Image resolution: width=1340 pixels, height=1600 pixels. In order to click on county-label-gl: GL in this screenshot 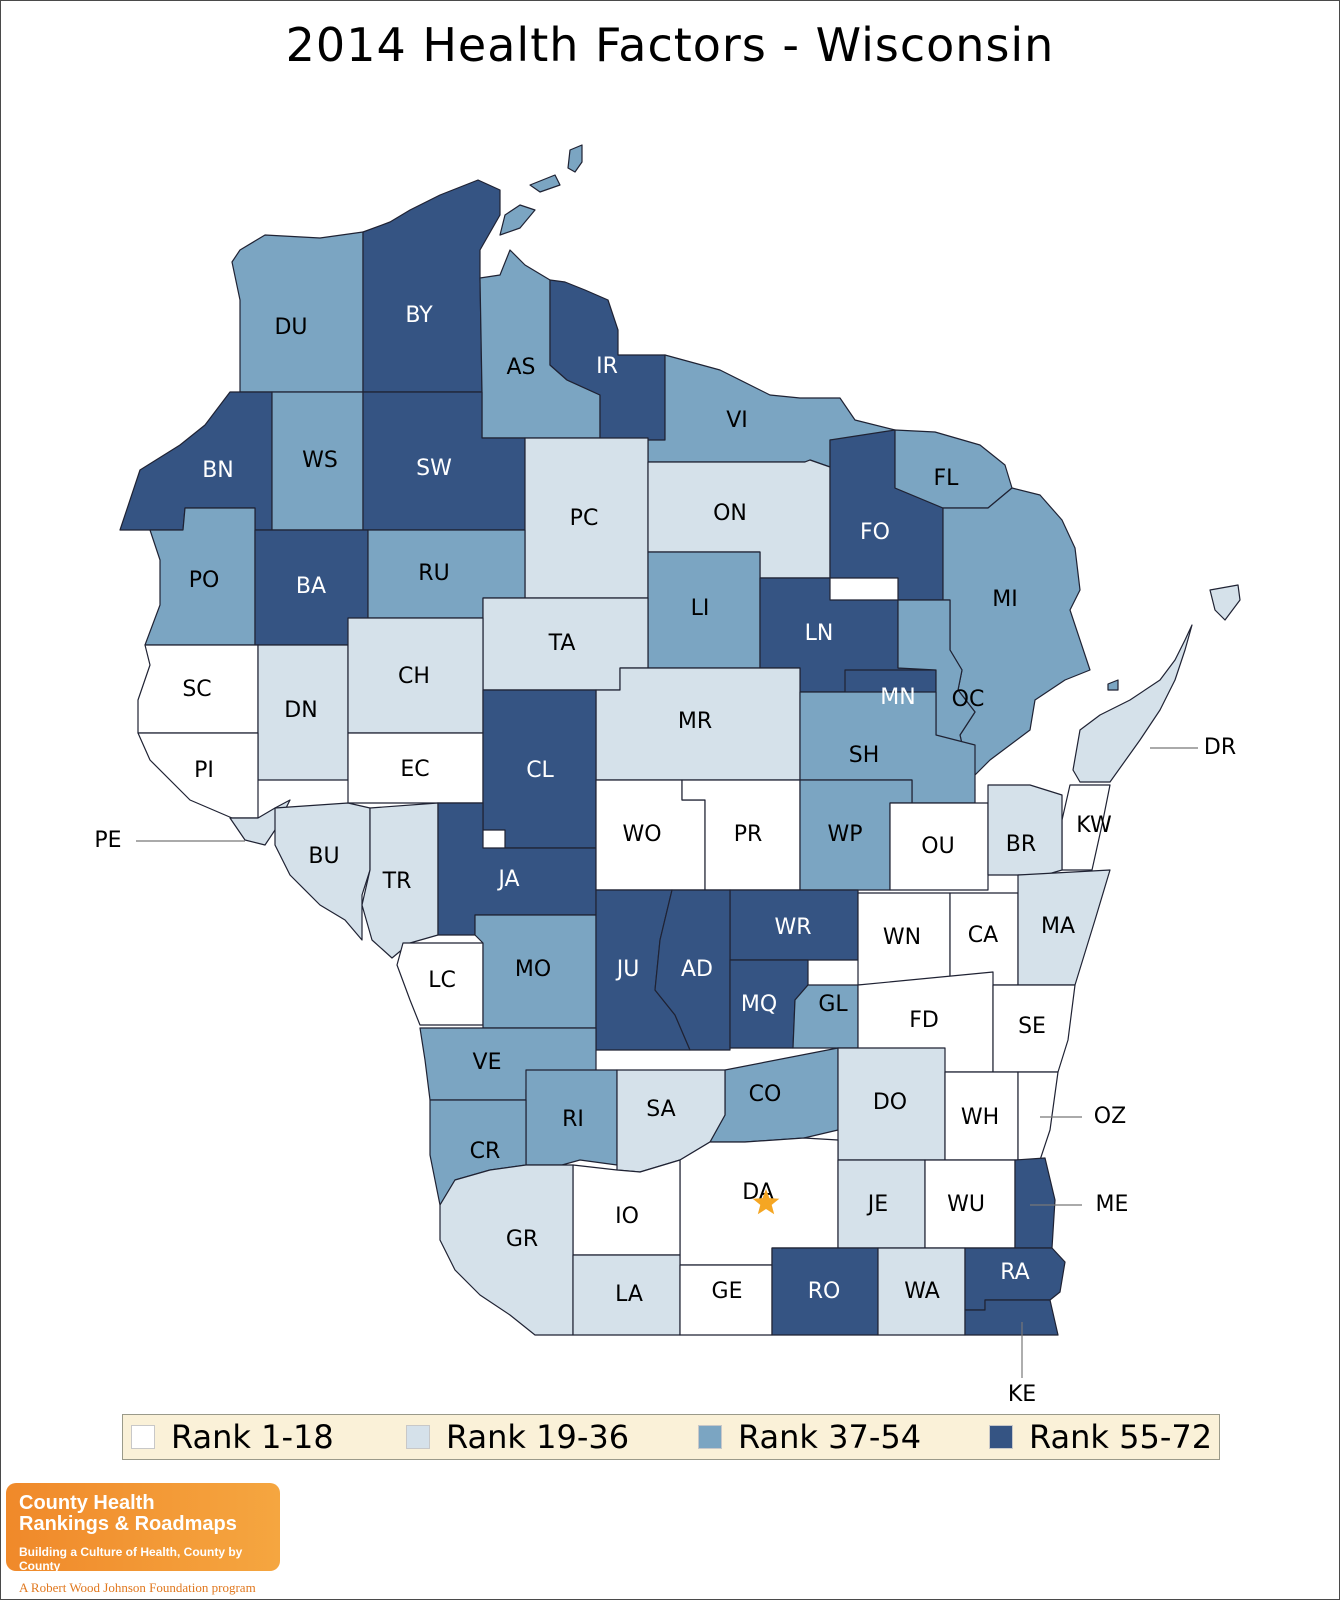, I will do `click(833, 1004)`.